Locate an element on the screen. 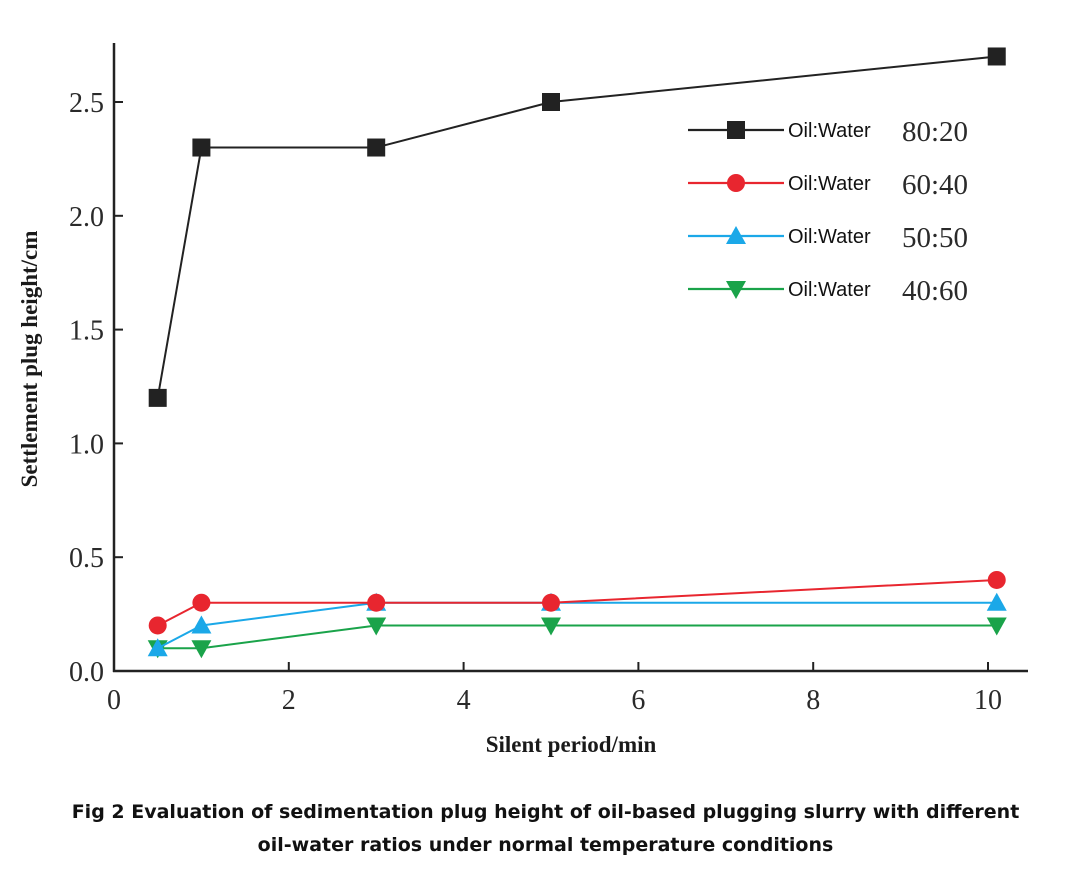  series-line is located at coordinates (577, 637).